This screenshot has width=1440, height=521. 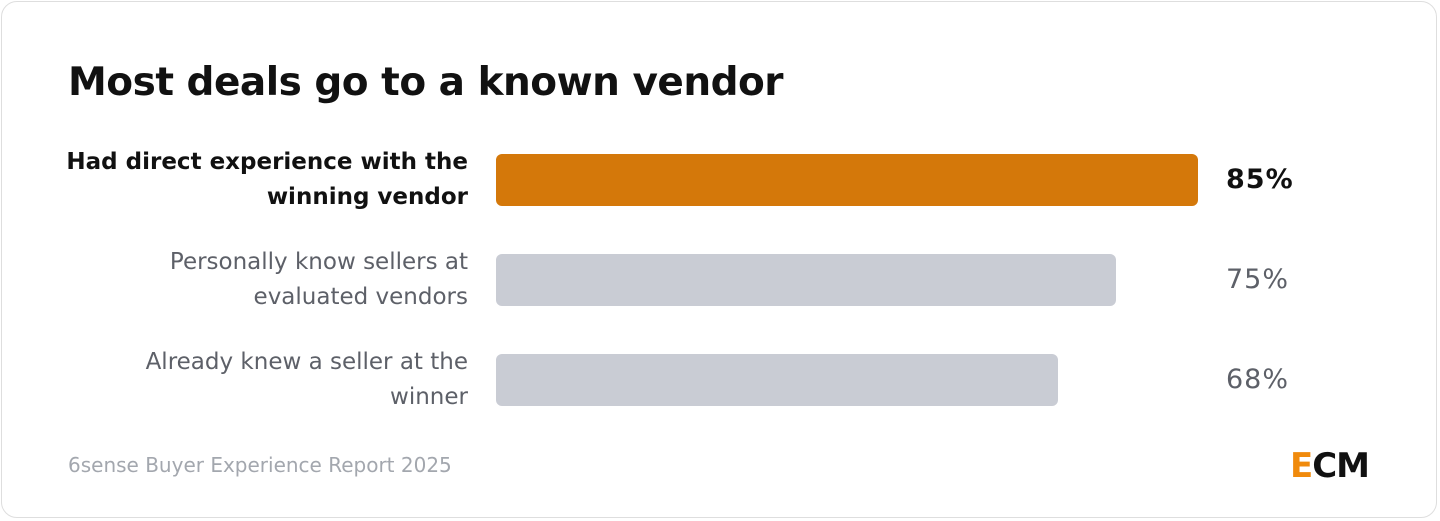 I want to click on logo-accent: E, so click(x=1301, y=466).